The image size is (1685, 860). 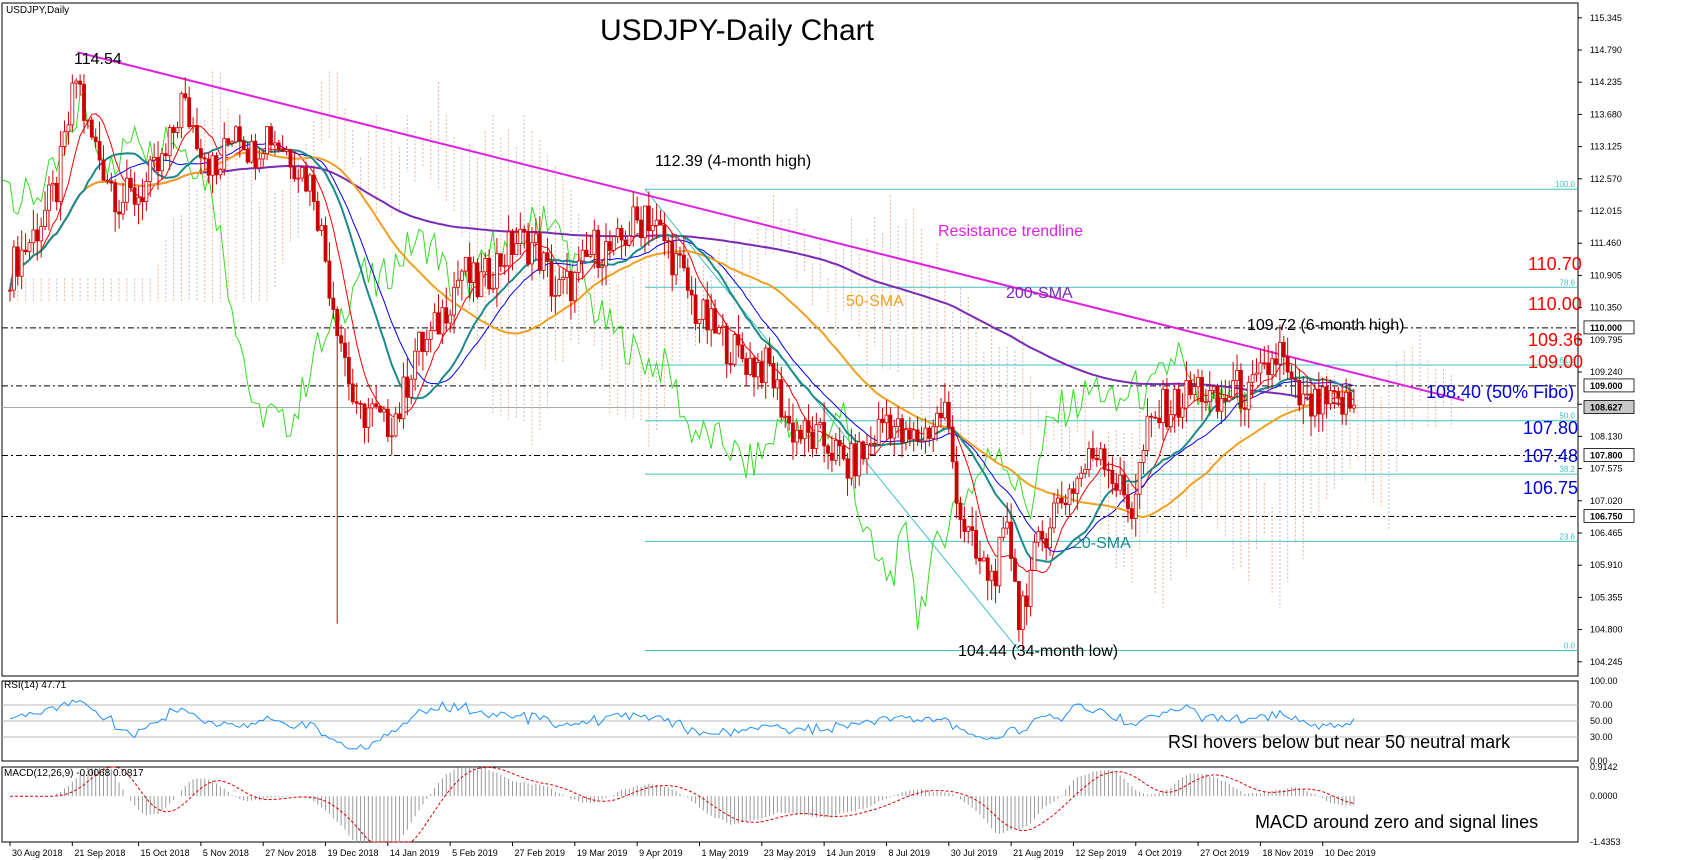 I want to click on rsi-line, so click(x=682, y=724).